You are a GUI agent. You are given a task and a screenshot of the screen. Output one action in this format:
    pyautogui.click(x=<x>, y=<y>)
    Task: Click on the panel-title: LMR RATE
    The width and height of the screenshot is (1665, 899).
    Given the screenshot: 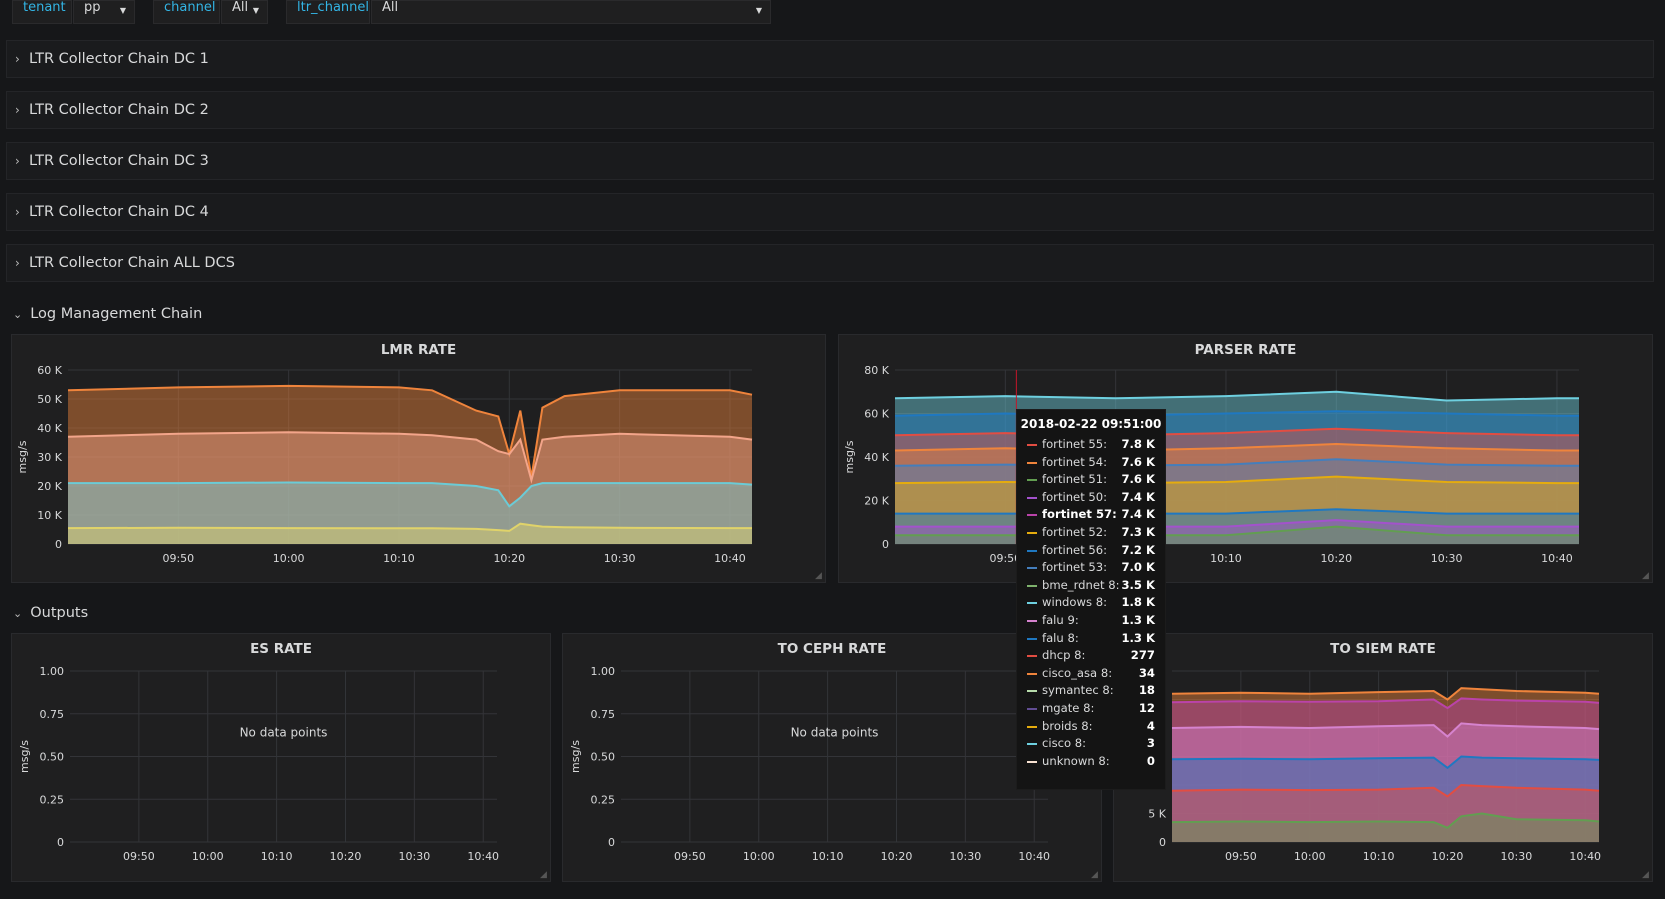 What is the action you would take?
    pyautogui.click(x=418, y=350)
    